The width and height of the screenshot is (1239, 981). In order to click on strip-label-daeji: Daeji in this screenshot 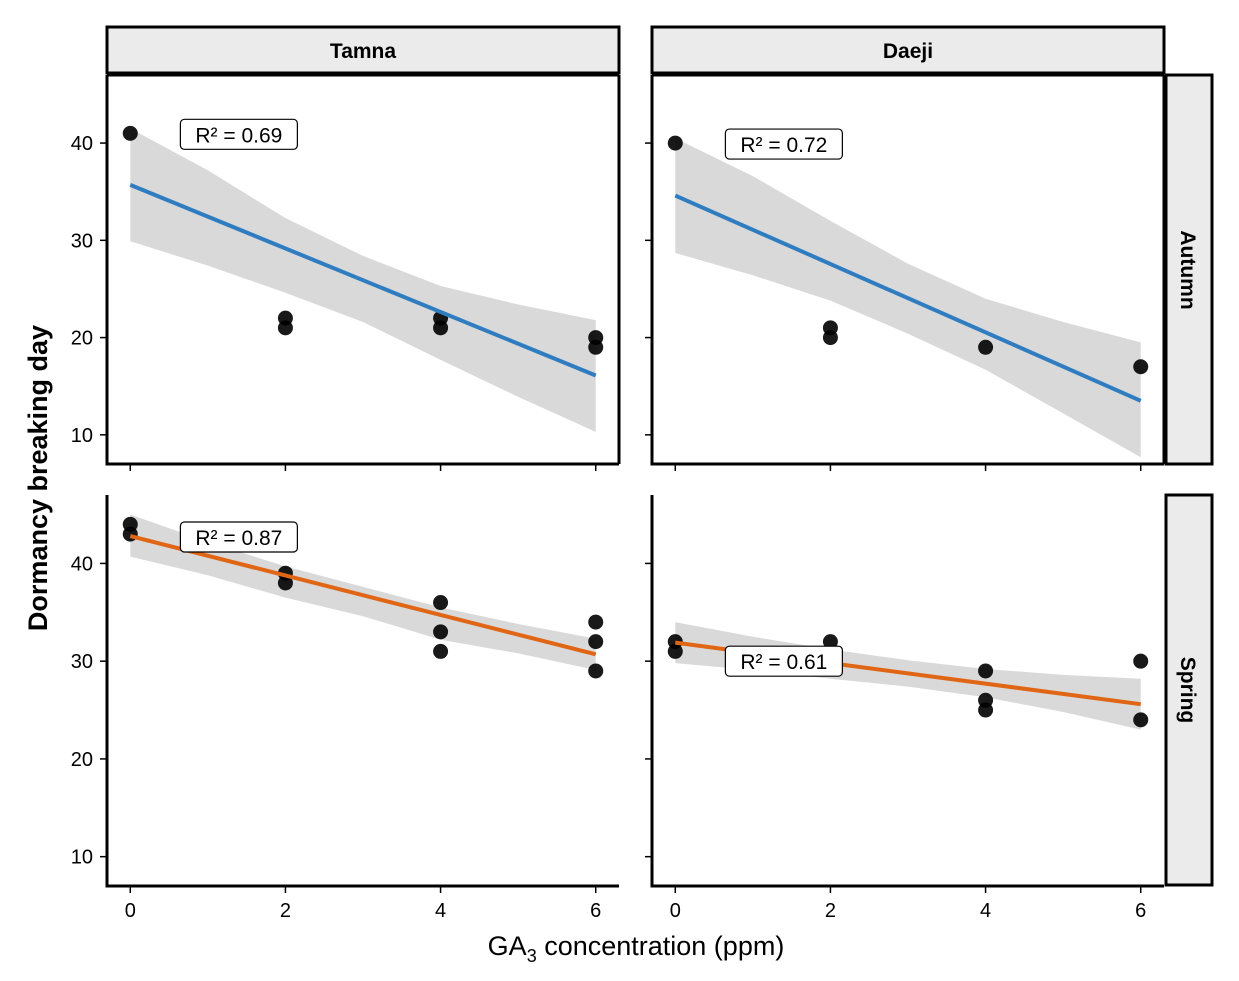, I will do `click(908, 51)`.